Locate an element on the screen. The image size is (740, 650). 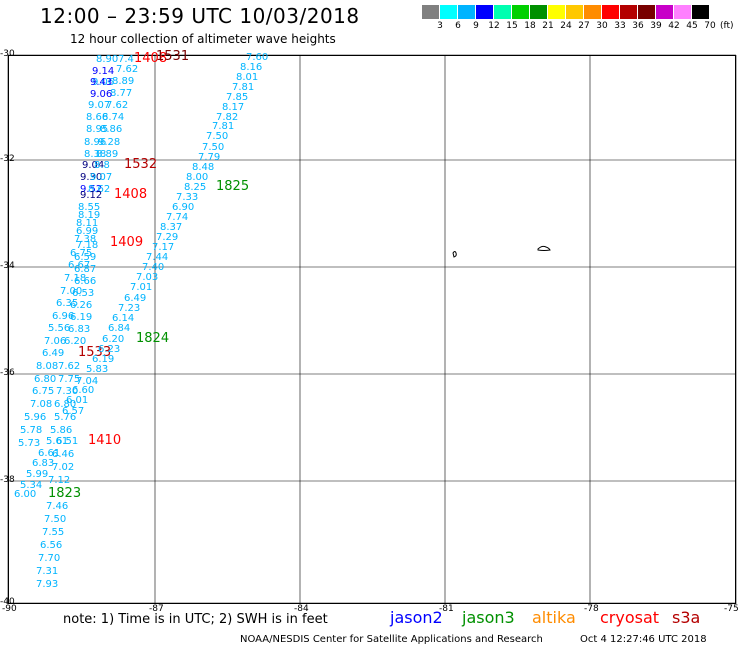
latitude-label: -30 is located at coordinates (7, 54).